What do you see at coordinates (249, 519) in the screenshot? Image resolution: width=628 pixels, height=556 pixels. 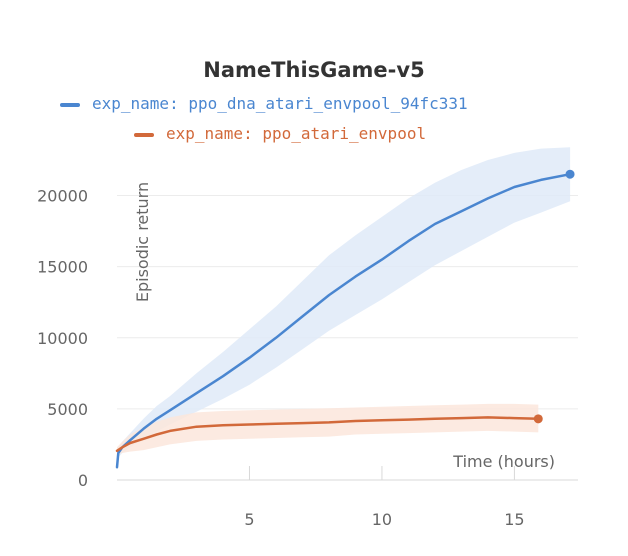 I see `x-tick-label-0: 5` at bounding box center [249, 519].